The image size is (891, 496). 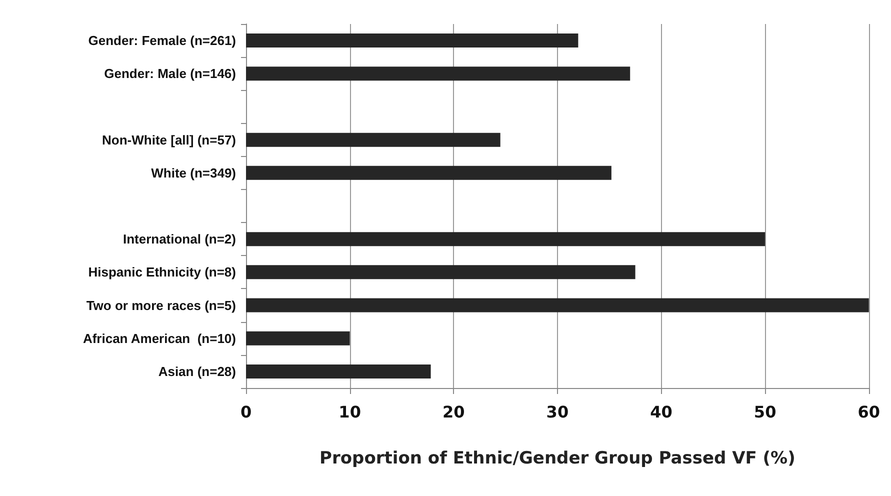 What do you see at coordinates (162, 272) in the screenshot?
I see `y-tick-label: Hispanic Ethnicity (n=8)` at bounding box center [162, 272].